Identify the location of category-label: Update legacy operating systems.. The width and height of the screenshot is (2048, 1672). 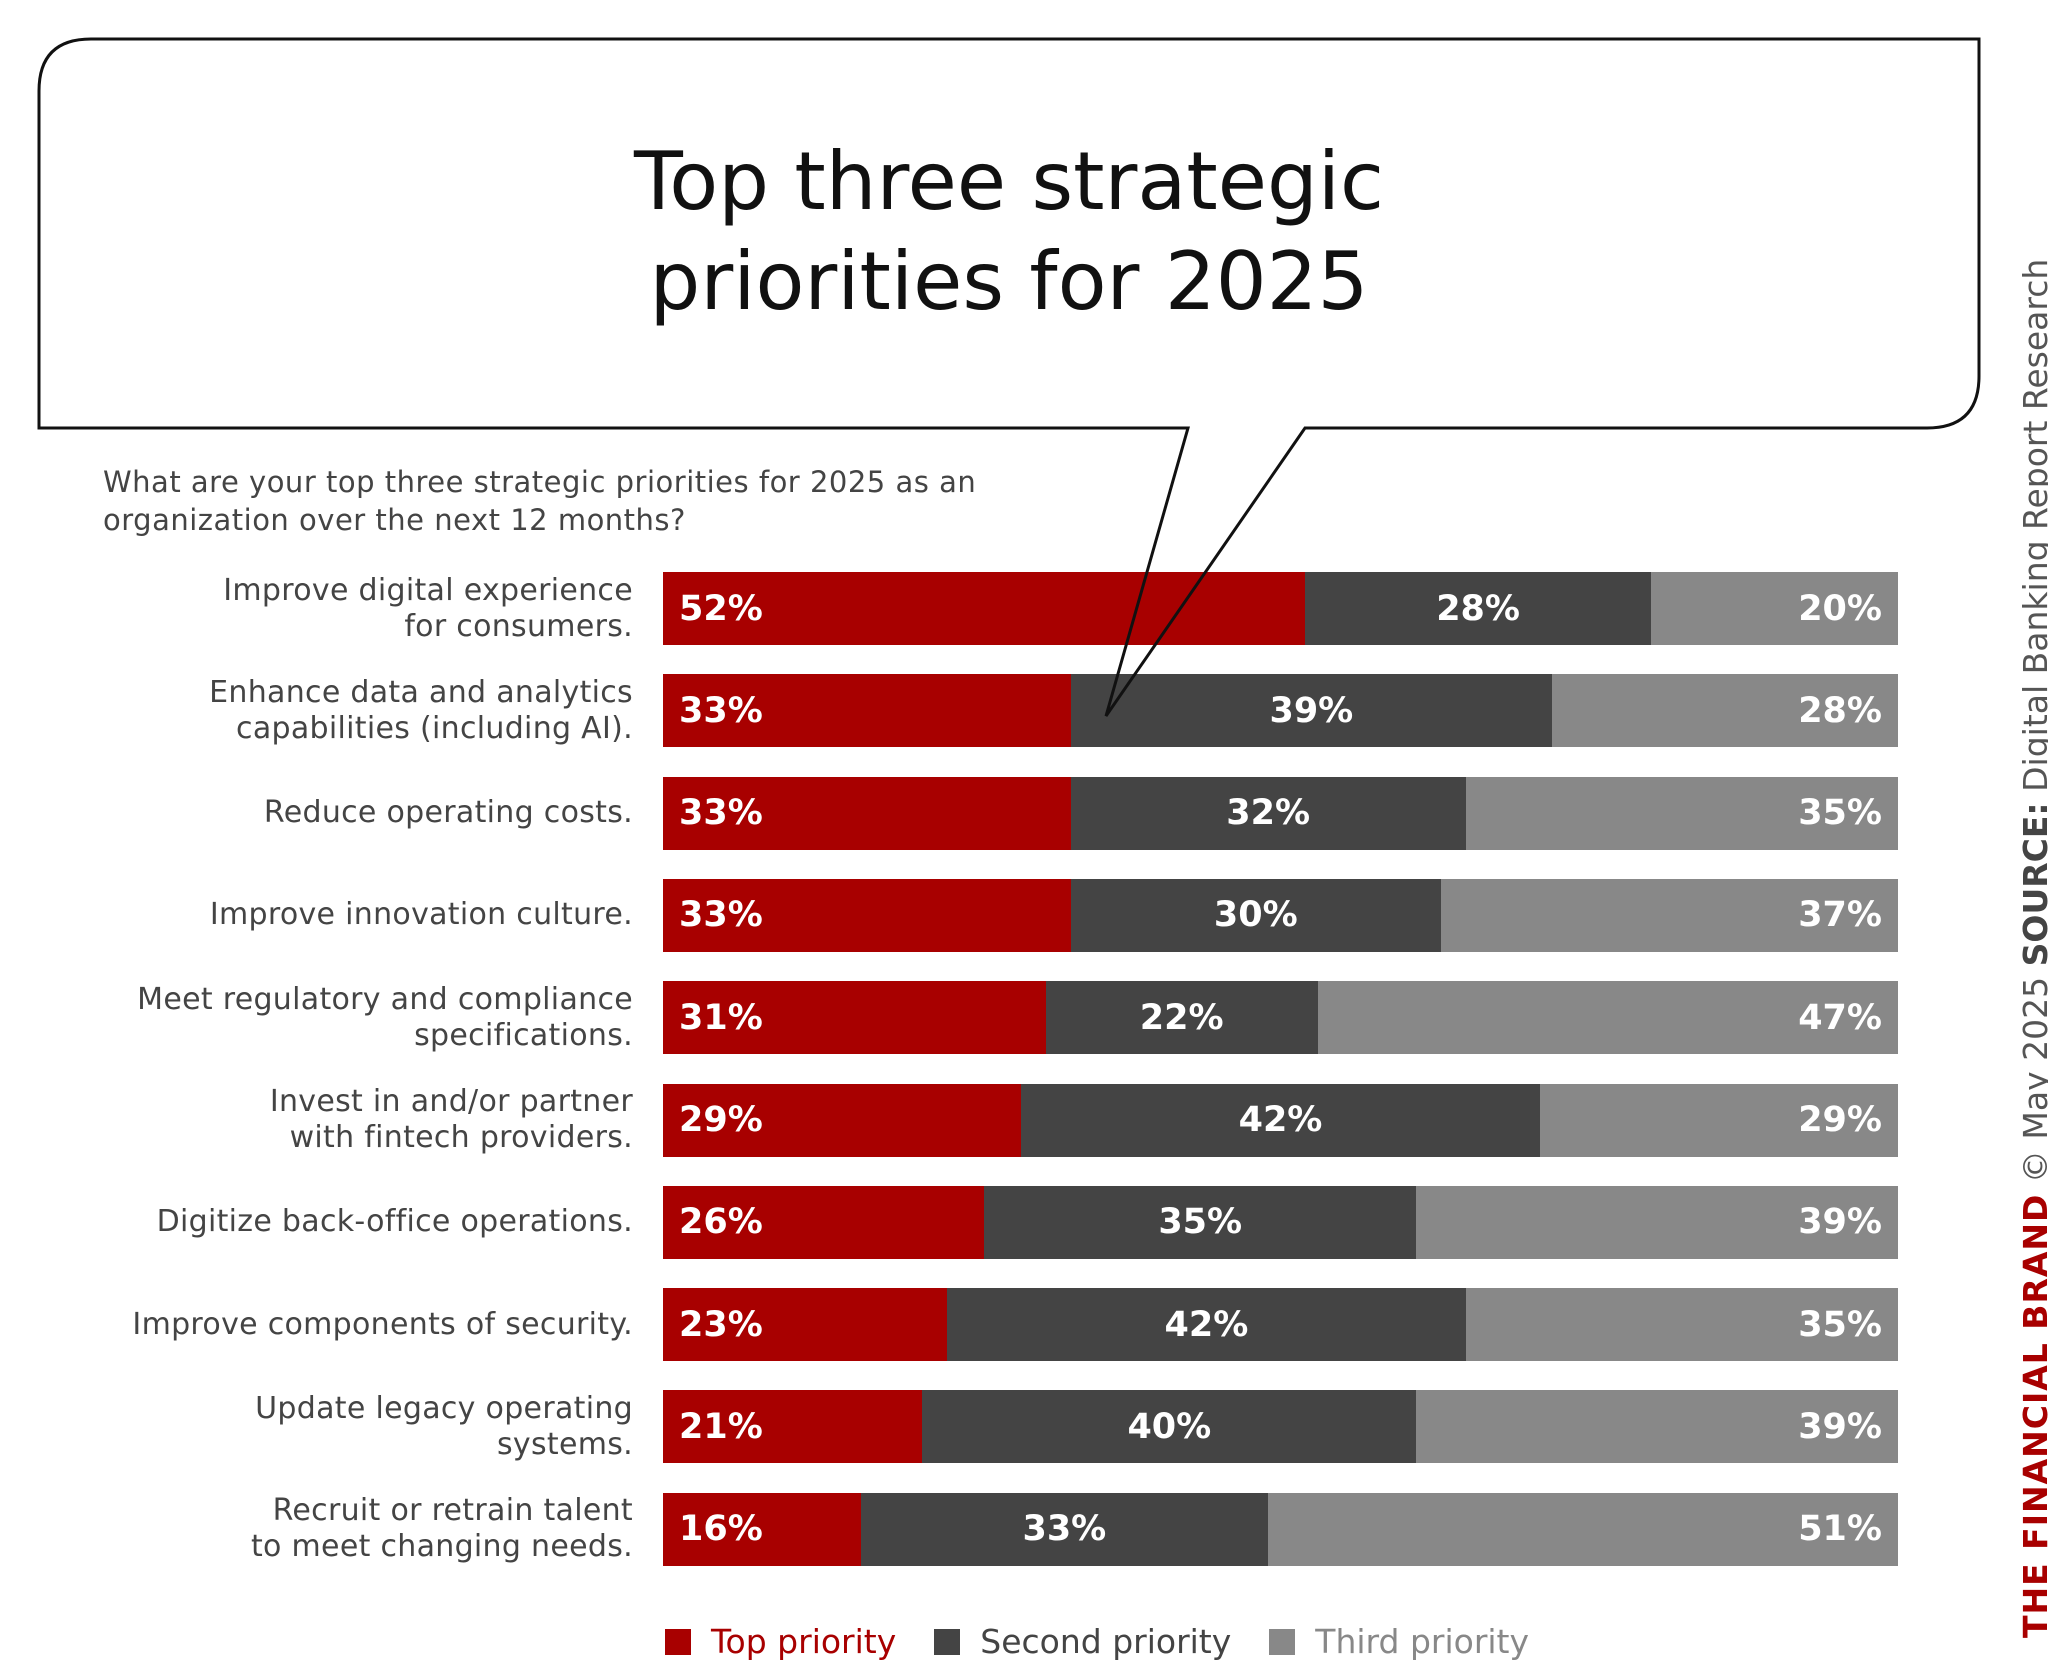
(323, 1426).